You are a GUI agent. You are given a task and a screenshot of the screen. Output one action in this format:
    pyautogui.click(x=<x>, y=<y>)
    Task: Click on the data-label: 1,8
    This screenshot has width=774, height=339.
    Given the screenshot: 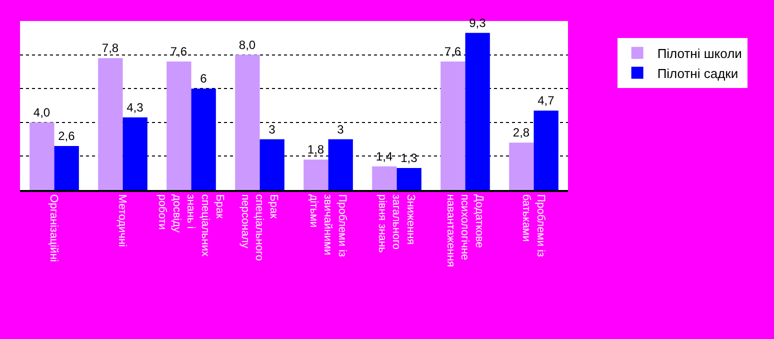 What is the action you would take?
    pyautogui.click(x=315, y=149)
    